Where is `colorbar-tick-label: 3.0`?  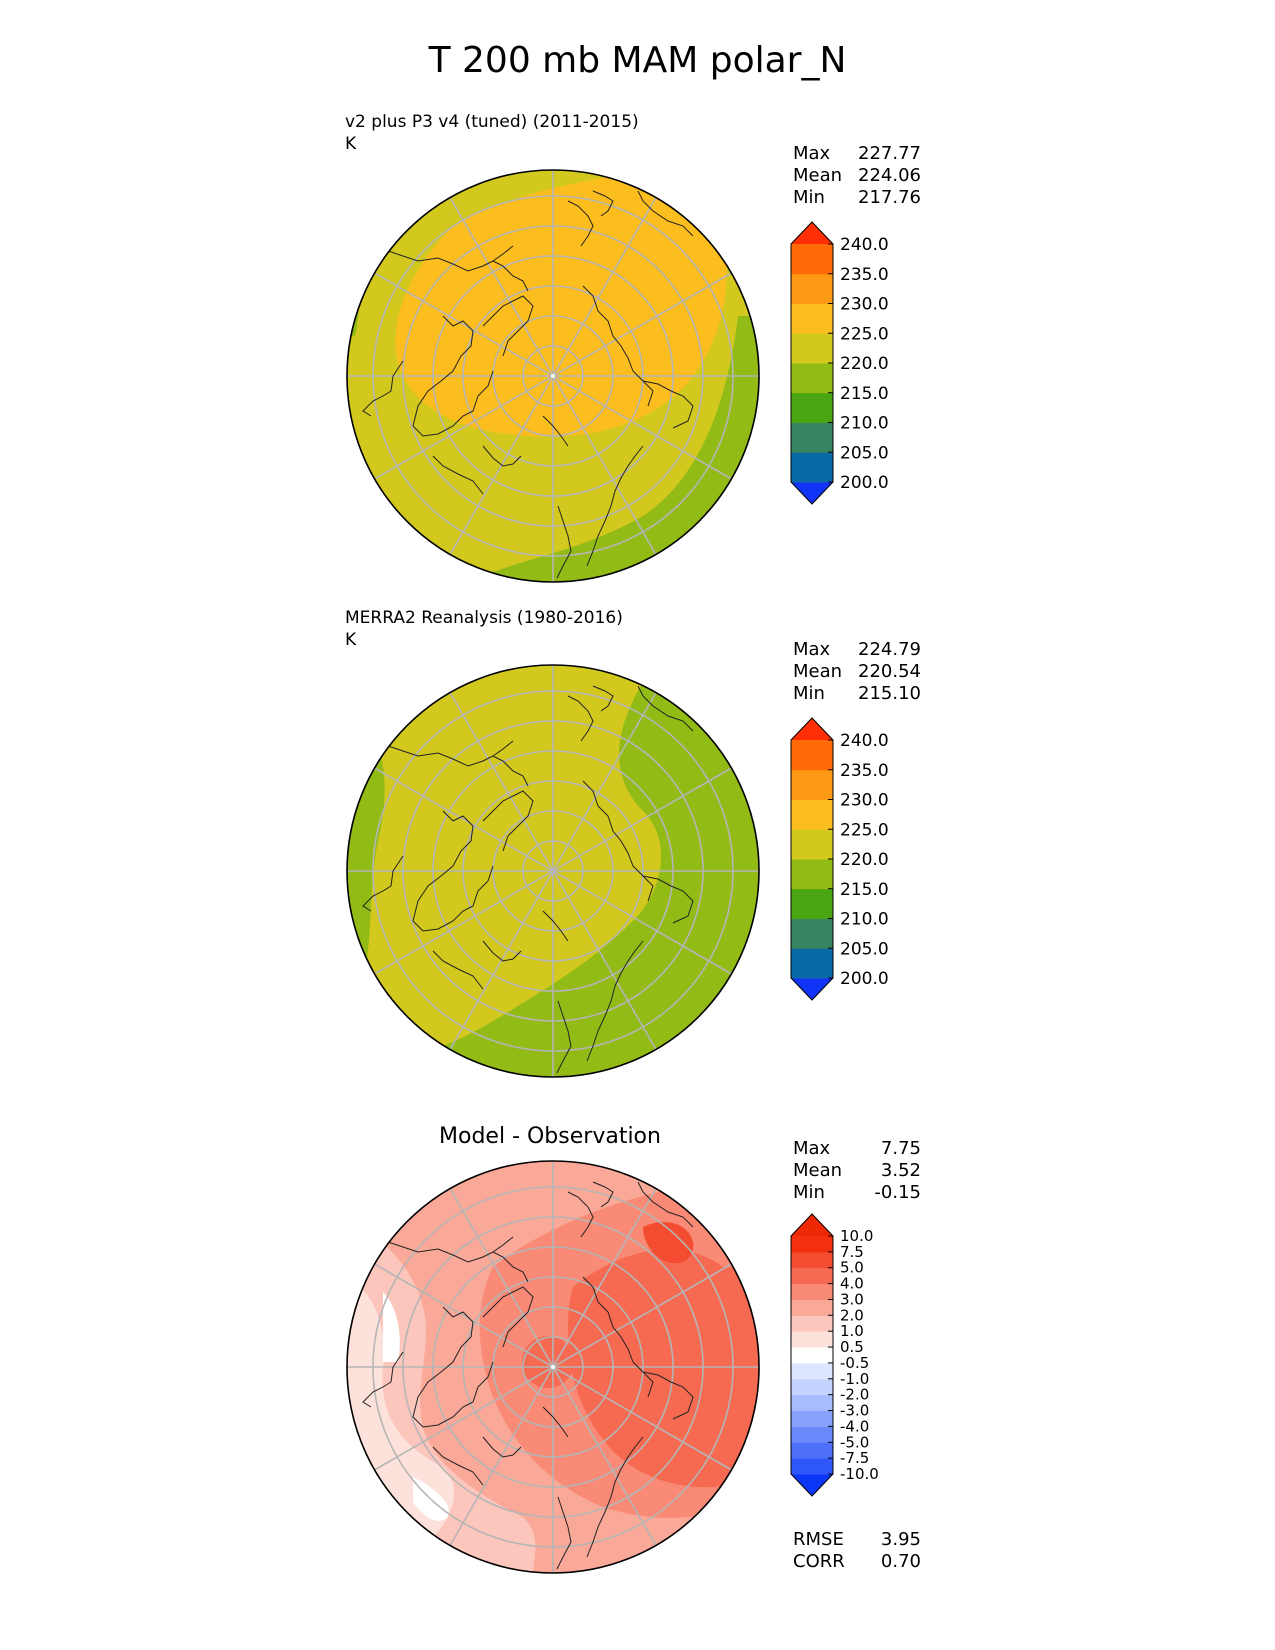 colorbar-tick-label: 3.0 is located at coordinates (852, 1299).